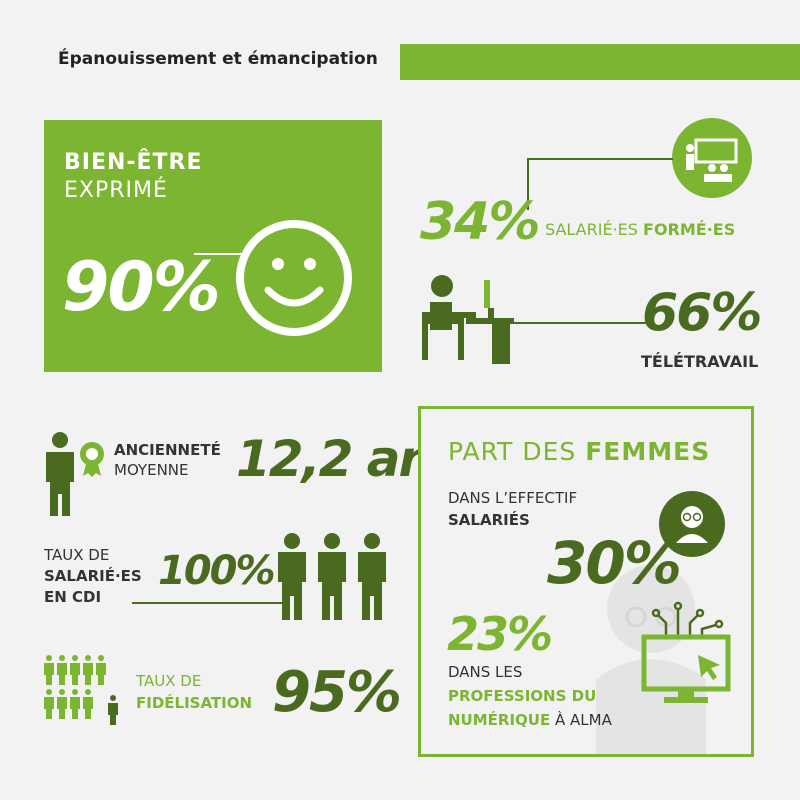 The image size is (800, 800). I want to click on computer-circuit-icon, so click(686, 652).